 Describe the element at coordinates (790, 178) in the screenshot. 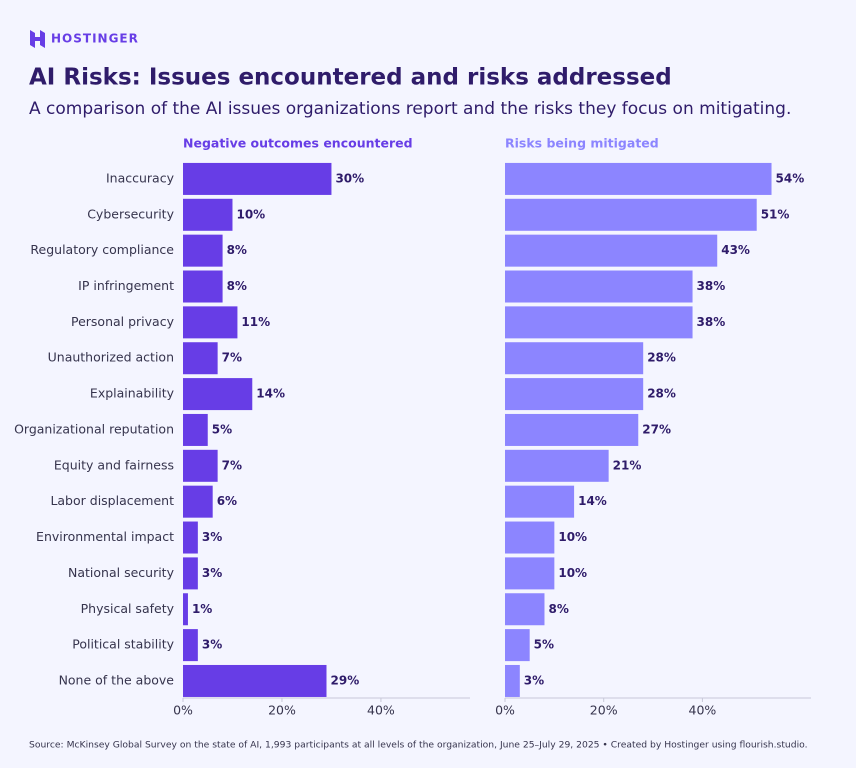

I see `value-label: 54%` at that location.